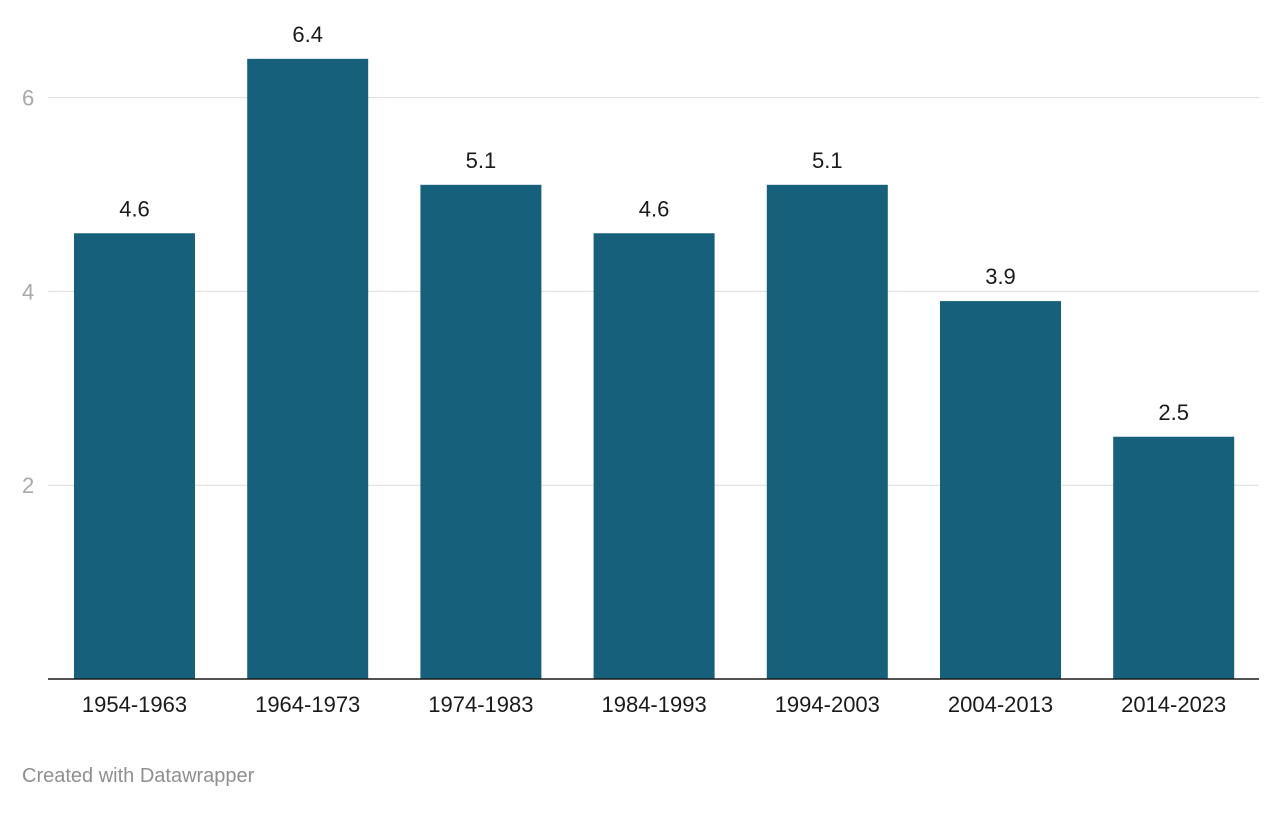  I want to click on x-tick-label: 1994-2003, so click(827, 704).